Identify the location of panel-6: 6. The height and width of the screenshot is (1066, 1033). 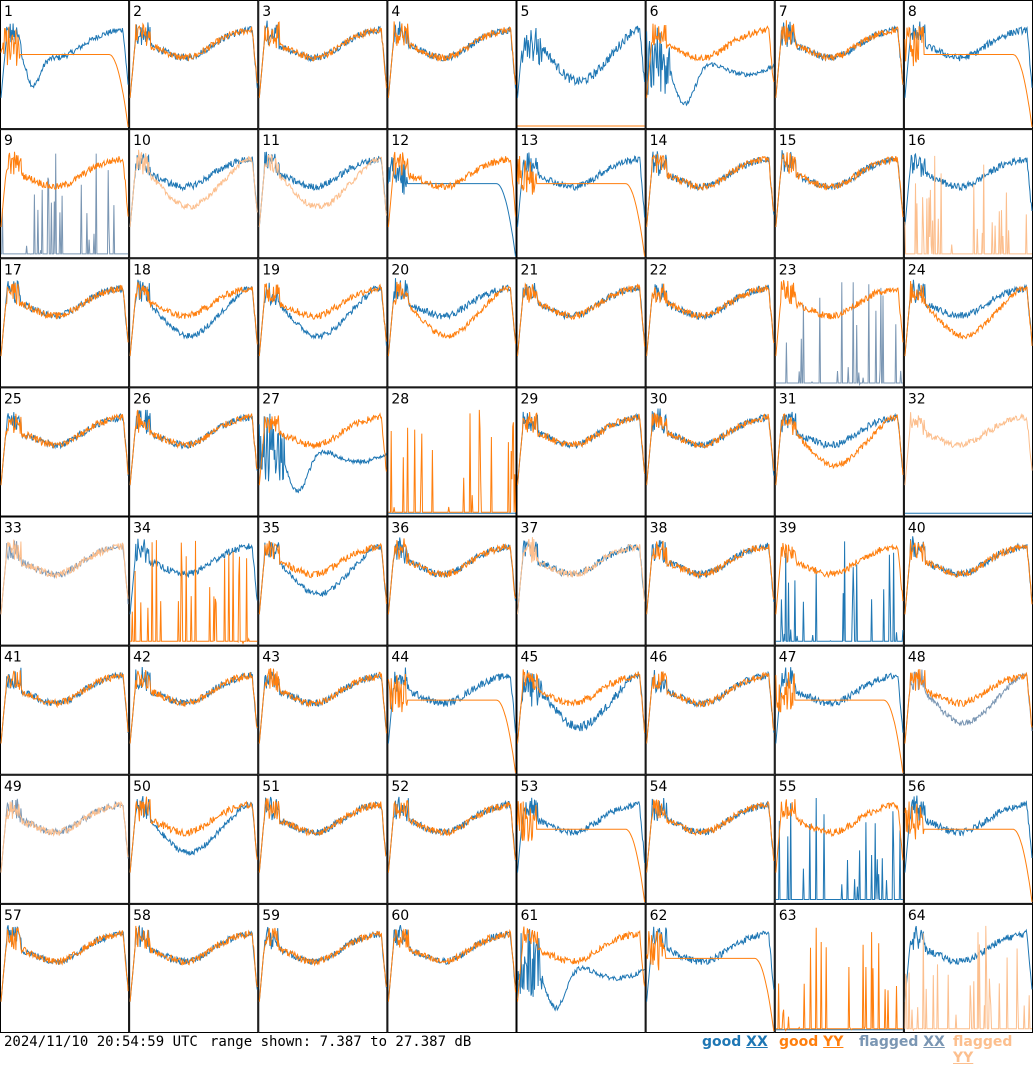
(710, 65).